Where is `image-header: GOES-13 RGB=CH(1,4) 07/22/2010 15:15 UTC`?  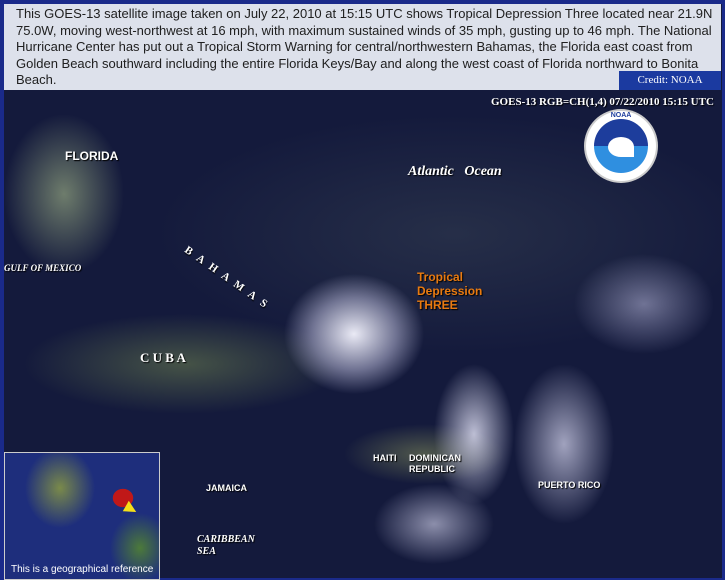 image-header: GOES-13 RGB=CH(1,4) 07/22/2010 15:15 UTC is located at coordinates (602, 102).